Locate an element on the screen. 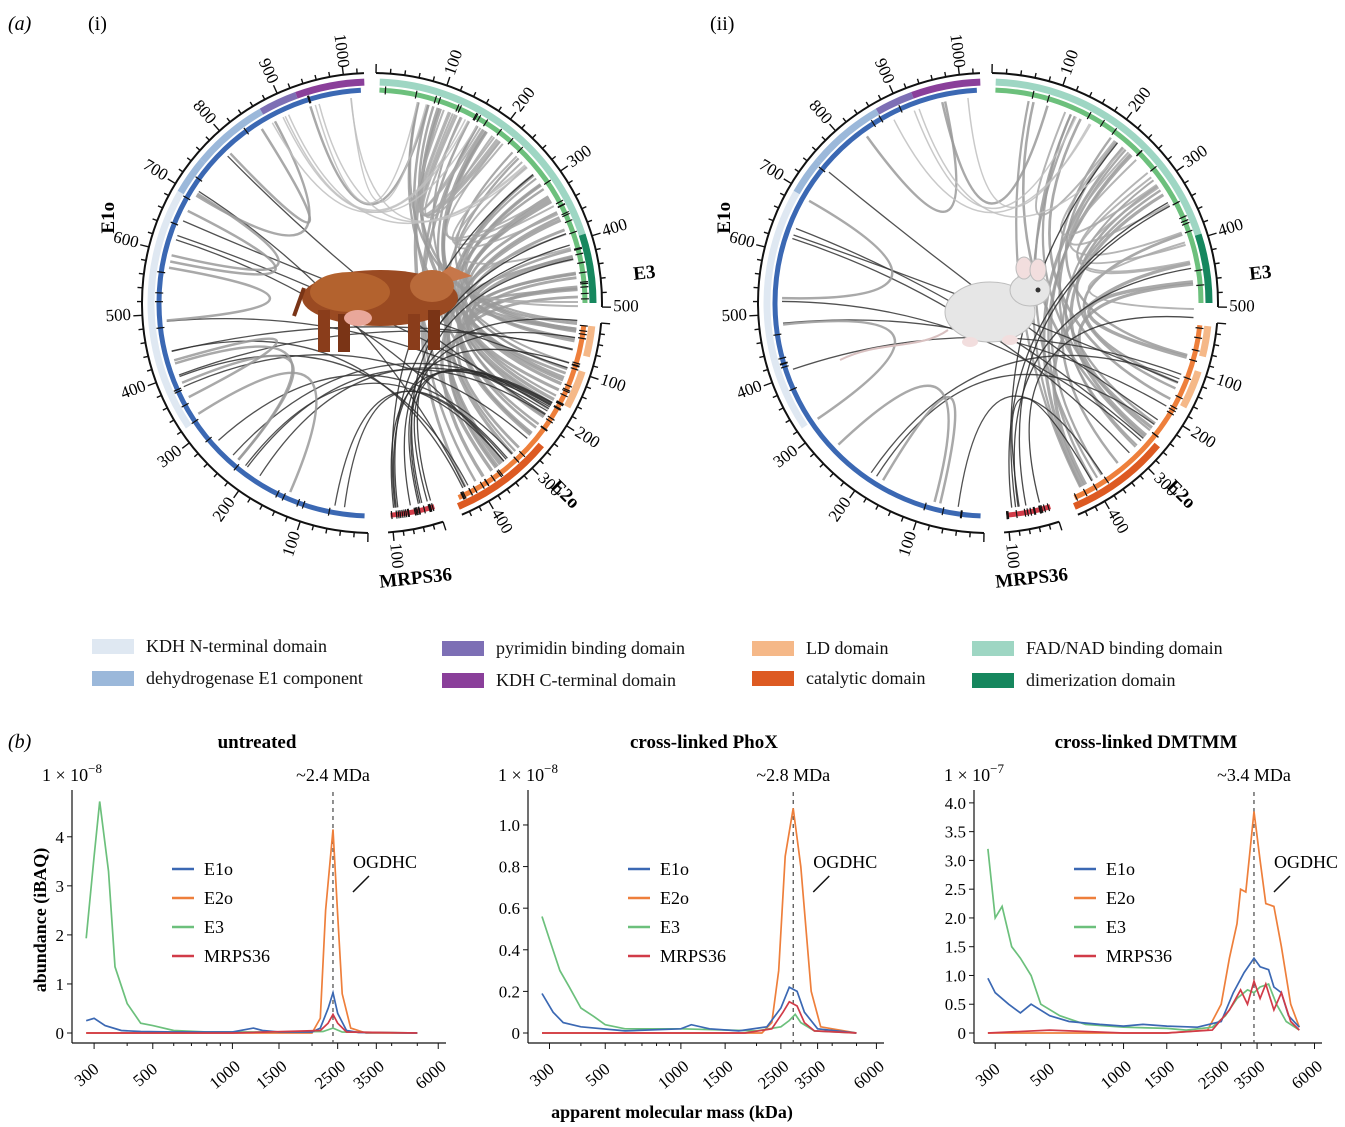 The width and height of the screenshot is (1345, 1127). legend-label: pyrimidin binding domain is located at coordinates (590, 648).